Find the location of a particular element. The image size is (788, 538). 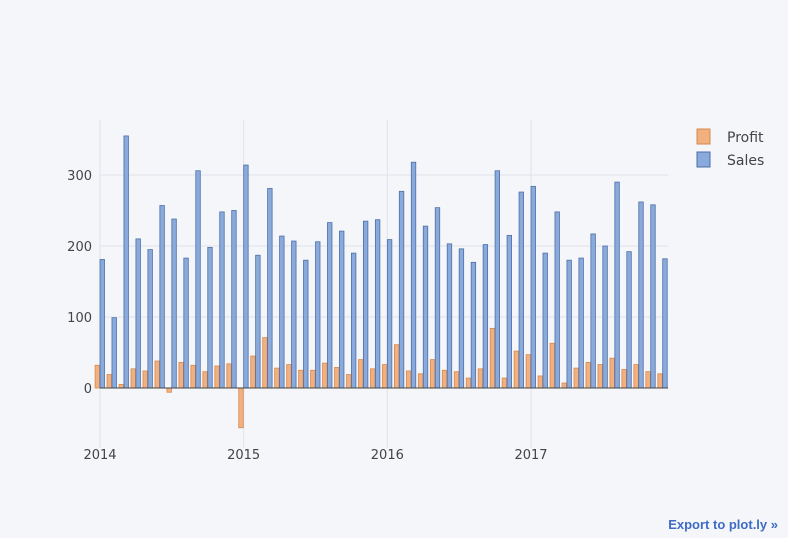

legend-item-sales: Sales is located at coordinates (730, 160).